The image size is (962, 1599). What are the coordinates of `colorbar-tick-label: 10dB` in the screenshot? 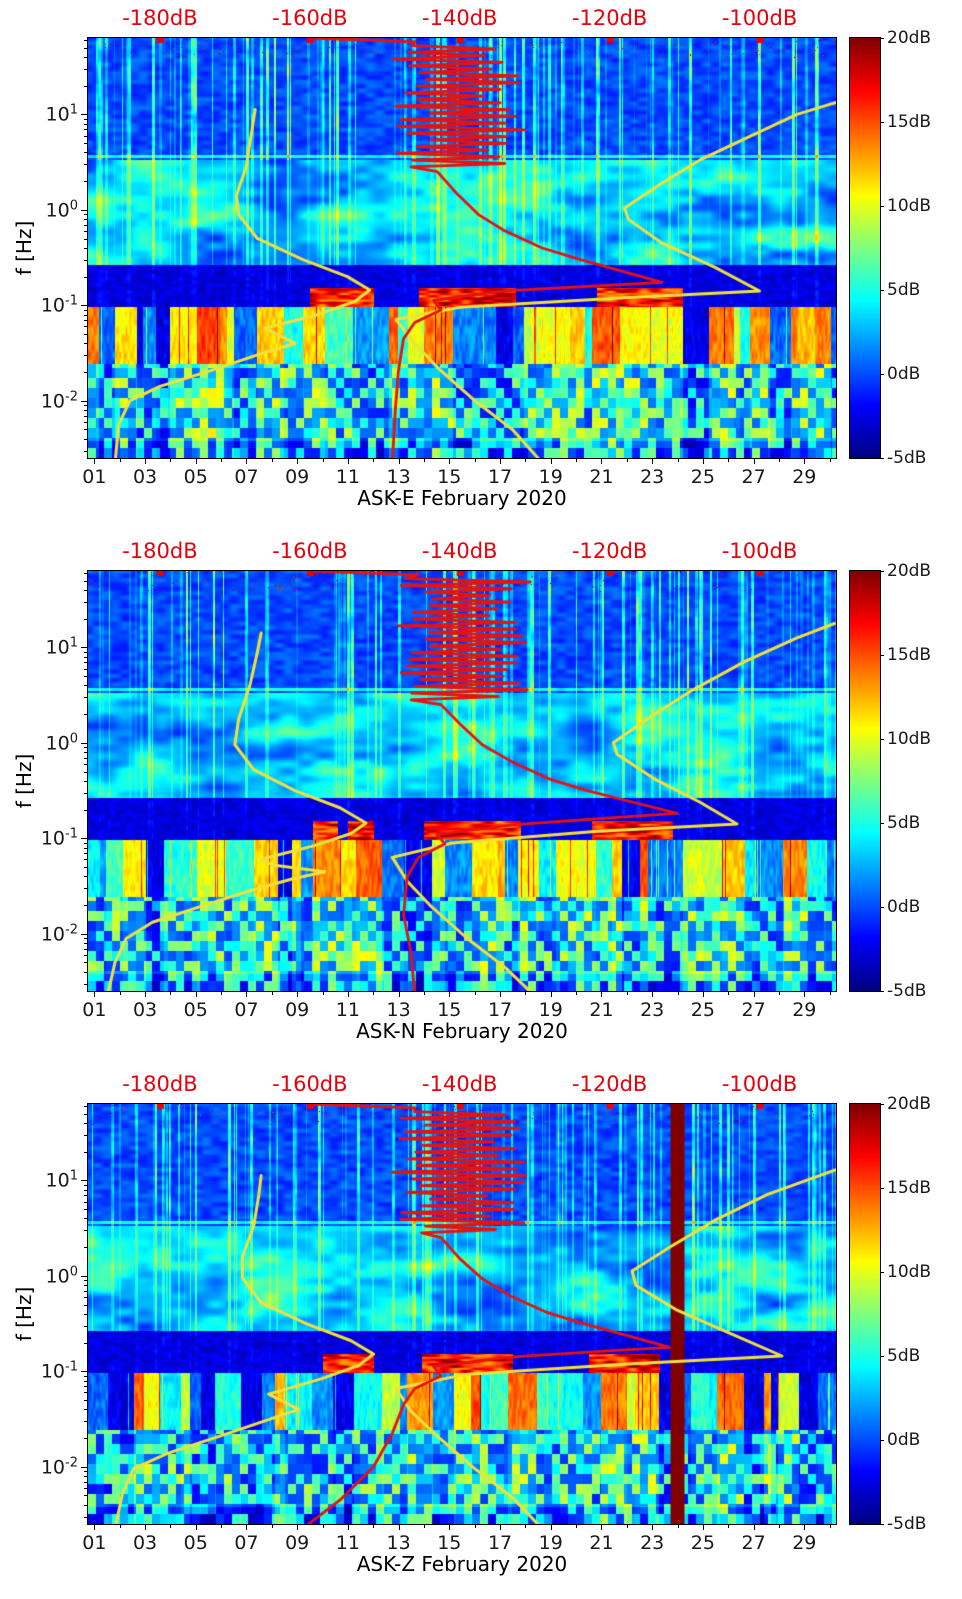 It's located at (909, 206).